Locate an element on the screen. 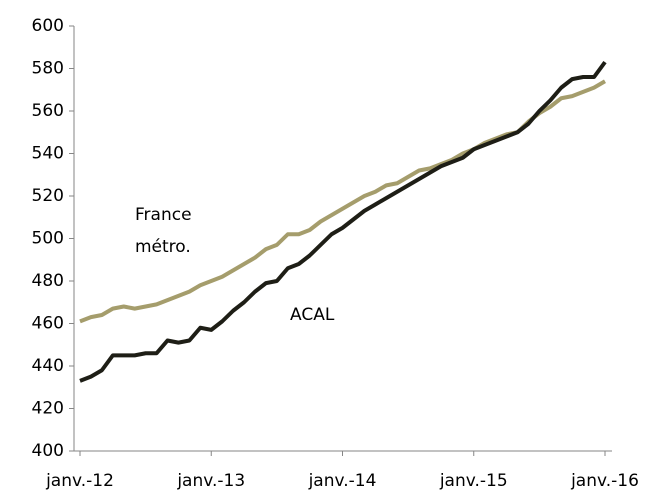 This screenshot has height=497, width=652. series-label: ACAL is located at coordinates (312, 315).